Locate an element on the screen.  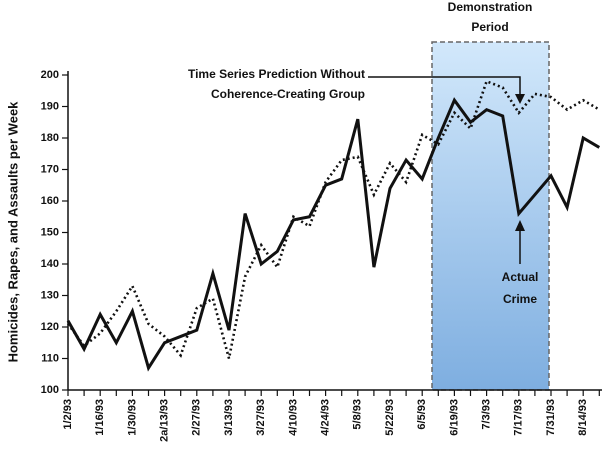
y-tick-label: 170 is located at coordinates (50, 169).